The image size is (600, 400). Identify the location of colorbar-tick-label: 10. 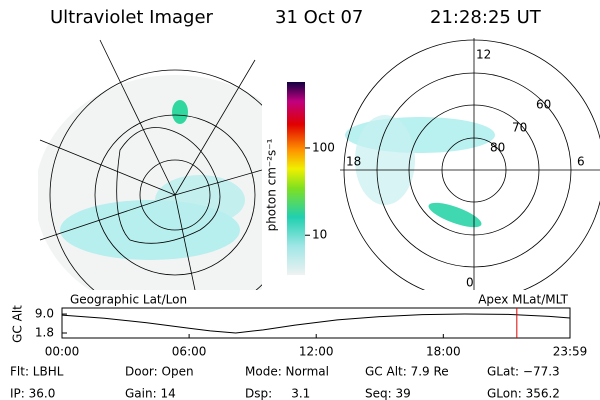
(319, 235).